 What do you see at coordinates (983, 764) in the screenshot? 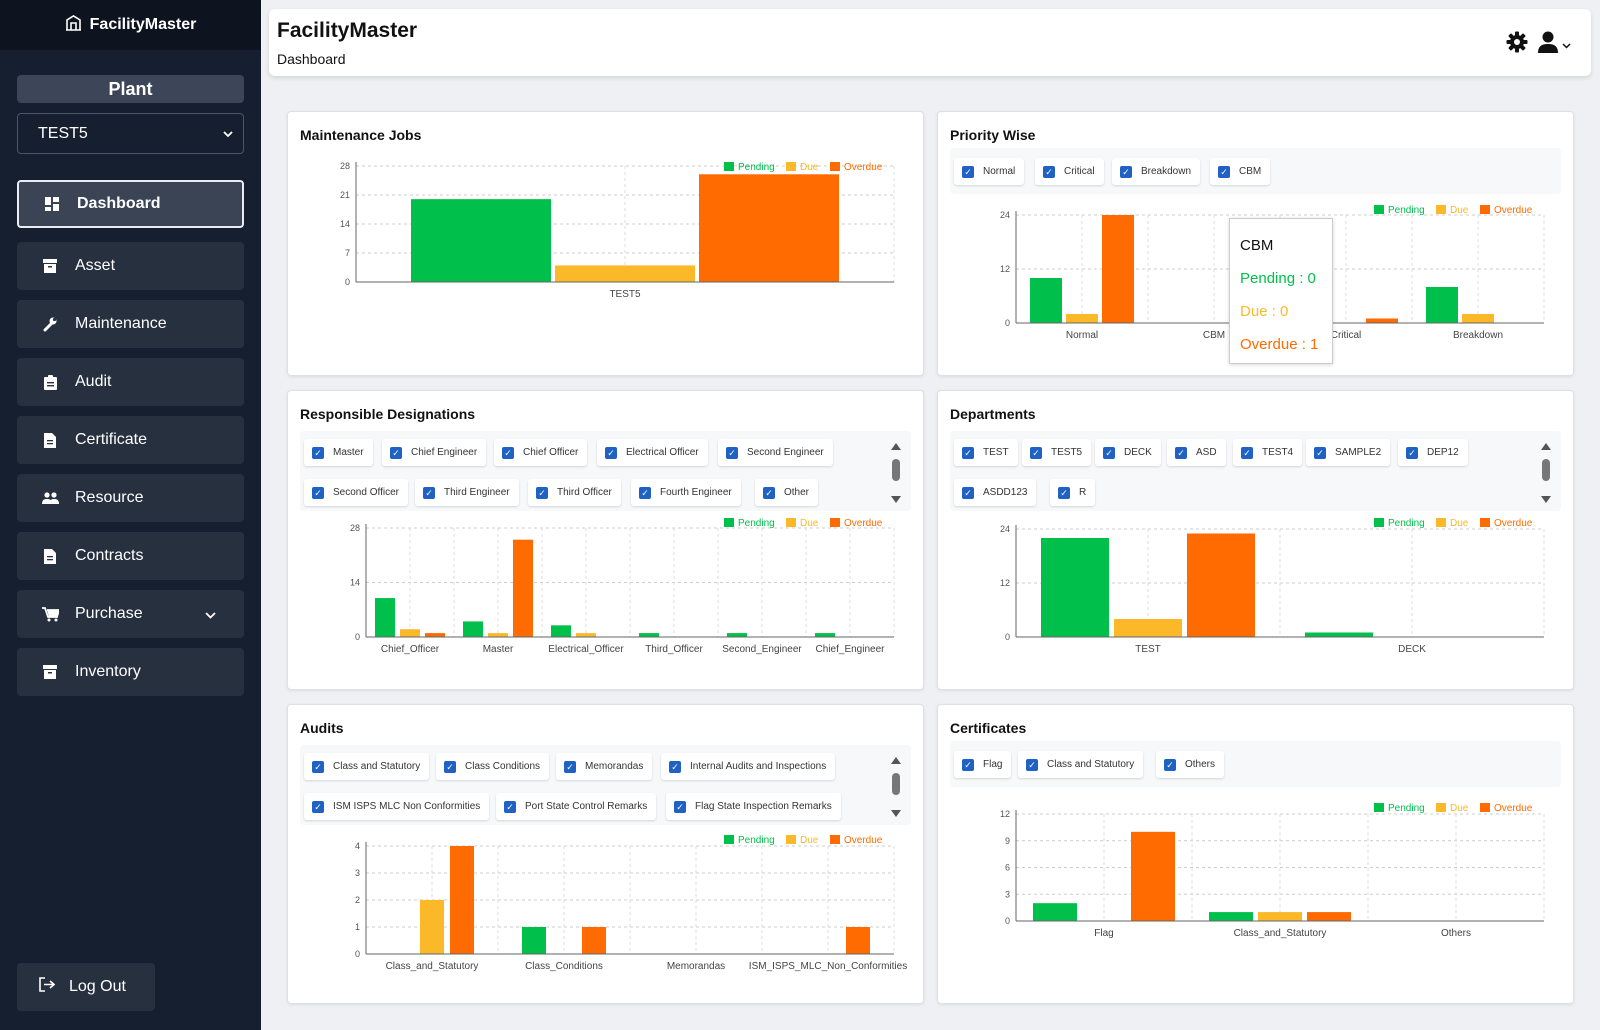
I see `filter-chip-flag: ✓ Flag` at bounding box center [983, 764].